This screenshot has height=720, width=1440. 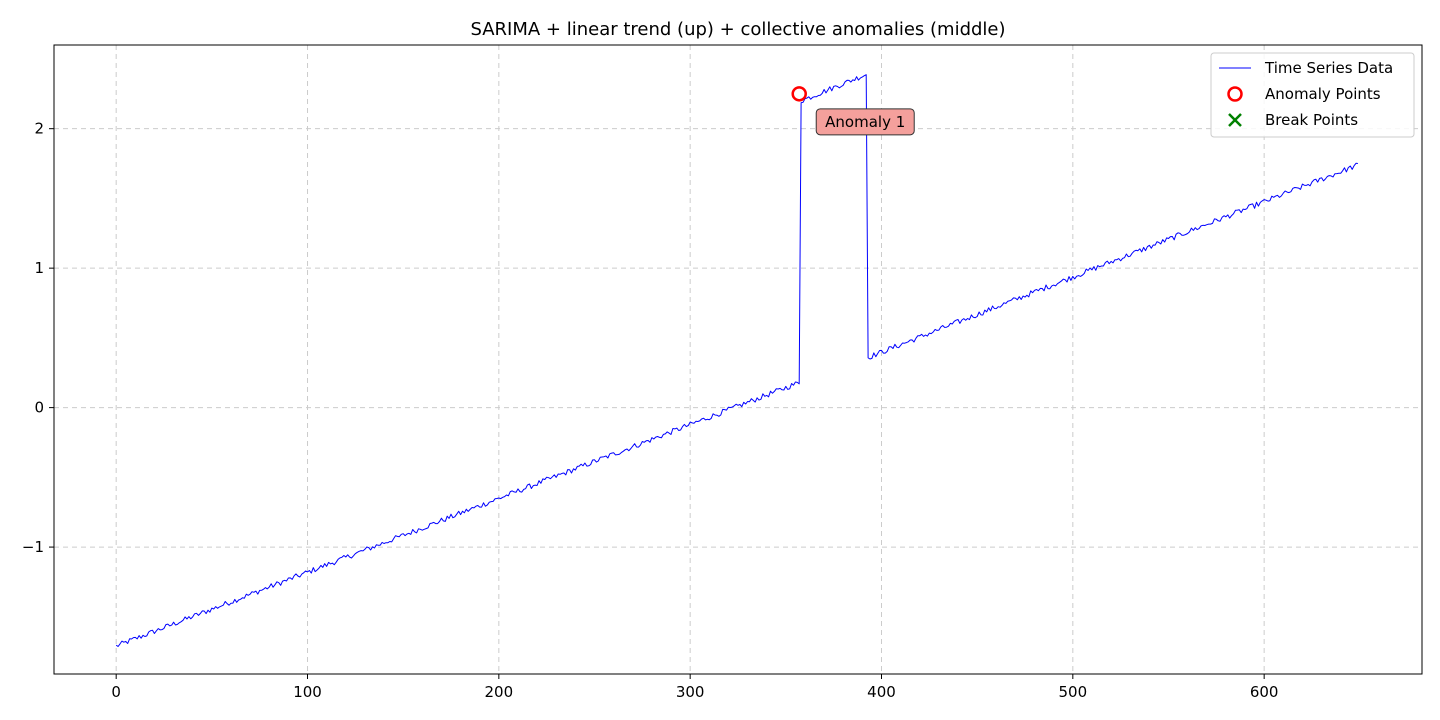 What do you see at coordinates (1323, 94) in the screenshot?
I see `legend-label: Anomaly Points` at bounding box center [1323, 94].